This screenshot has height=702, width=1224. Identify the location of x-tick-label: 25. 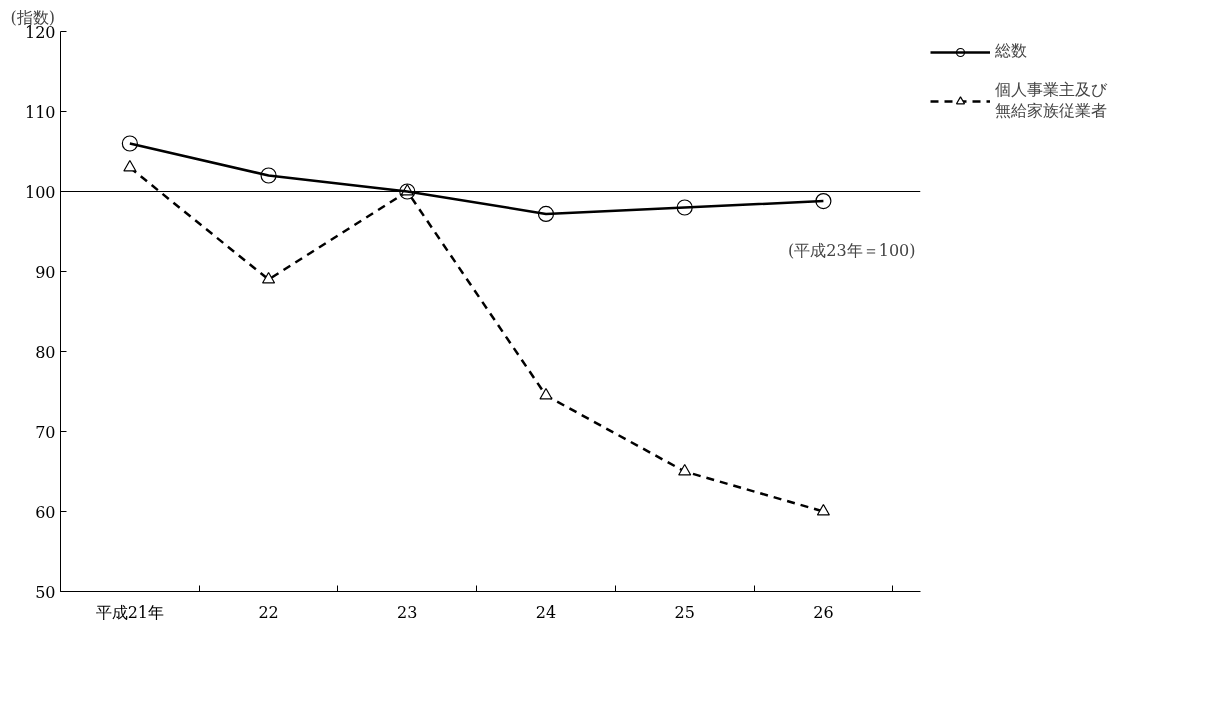
(684, 612).